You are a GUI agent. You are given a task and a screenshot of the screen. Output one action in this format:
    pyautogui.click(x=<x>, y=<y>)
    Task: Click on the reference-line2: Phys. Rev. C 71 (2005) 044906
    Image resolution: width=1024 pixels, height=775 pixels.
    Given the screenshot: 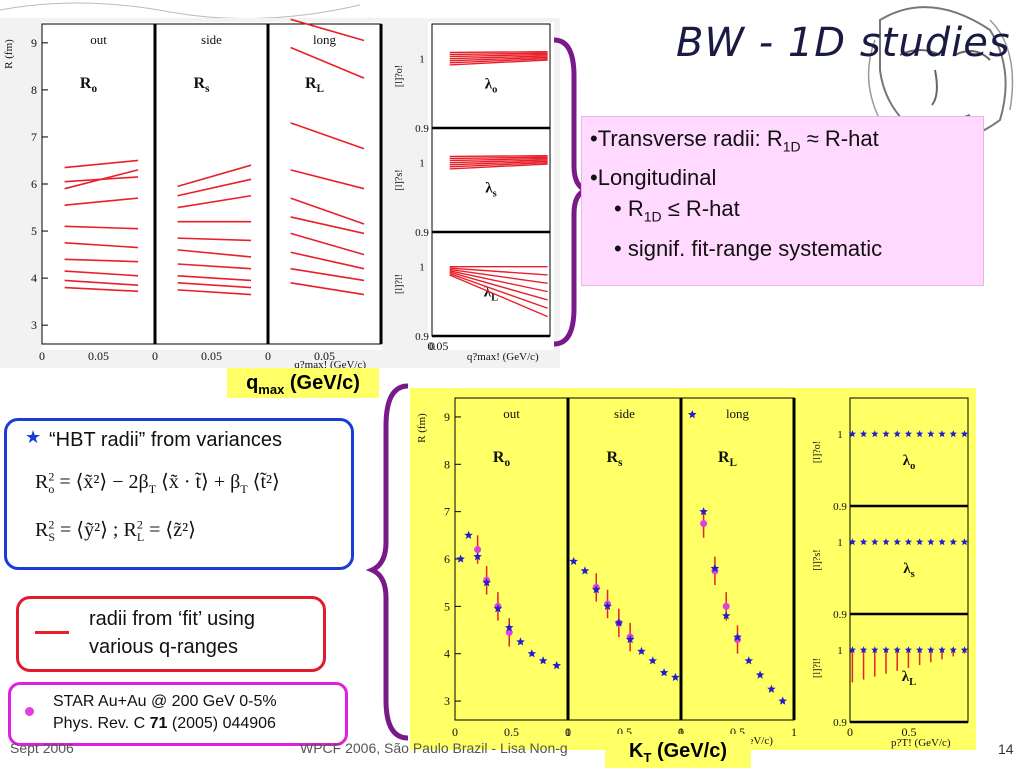 What is the action you would take?
    pyautogui.click(x=164, y=723)
    